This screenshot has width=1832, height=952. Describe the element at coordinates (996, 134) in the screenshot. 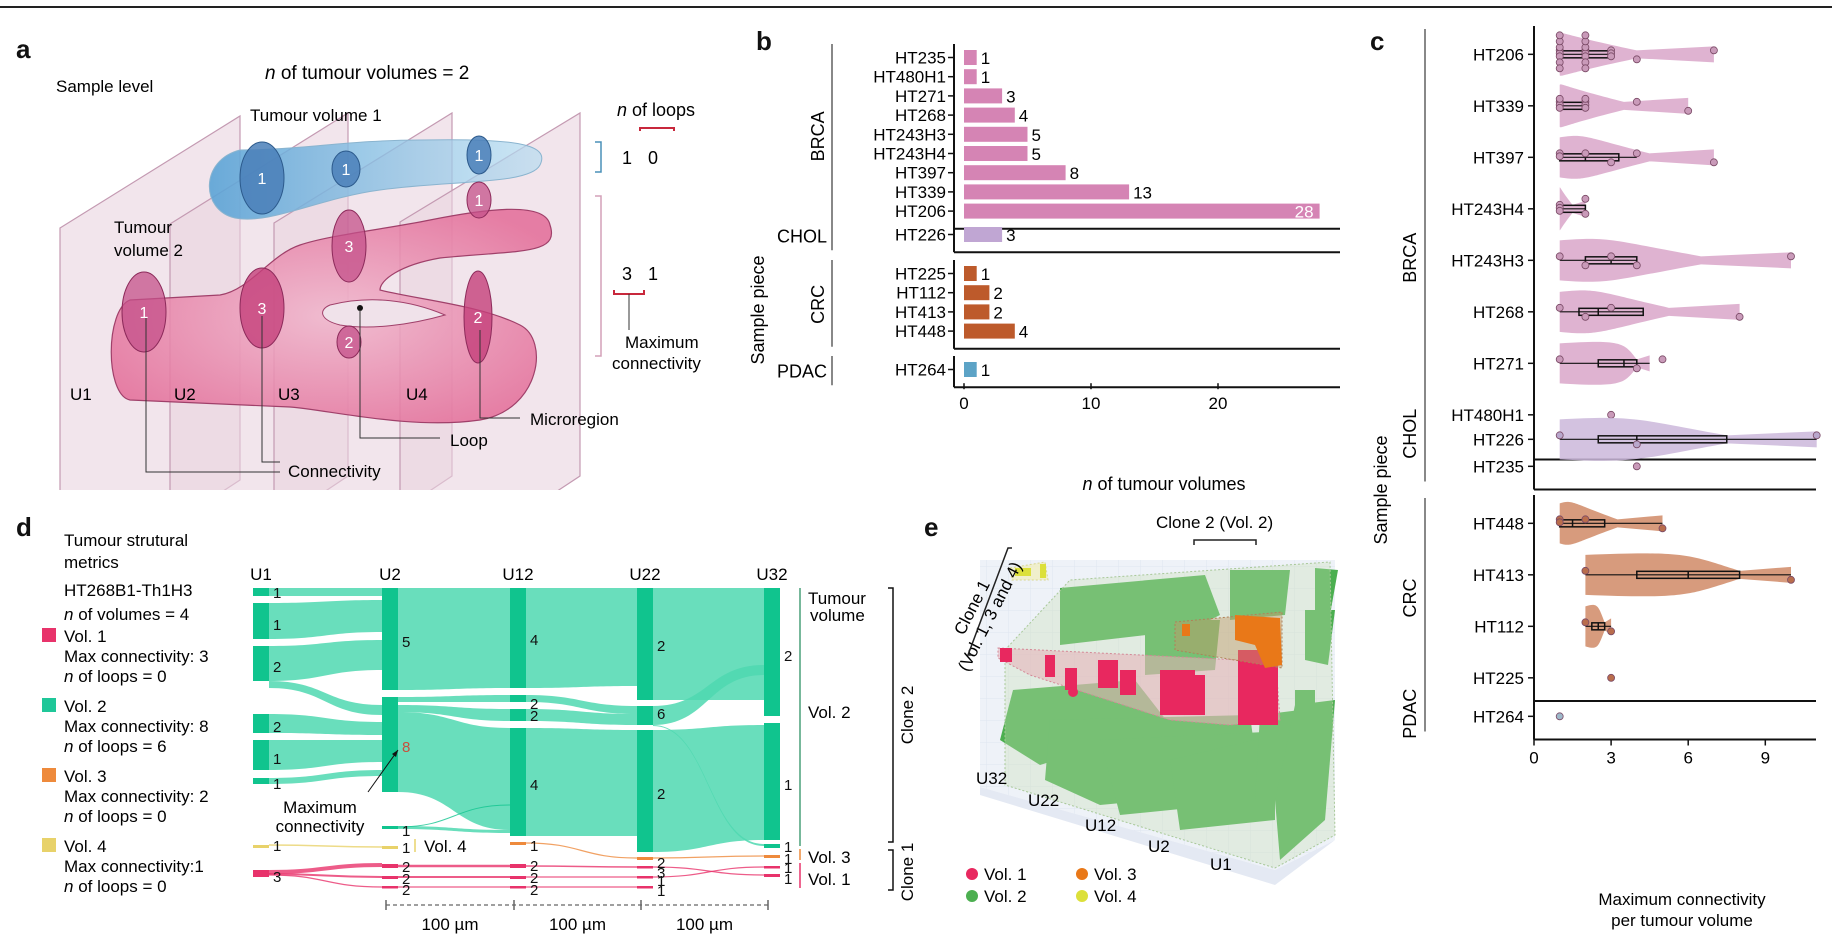

I see `b-bar-ht243h3` at that location.